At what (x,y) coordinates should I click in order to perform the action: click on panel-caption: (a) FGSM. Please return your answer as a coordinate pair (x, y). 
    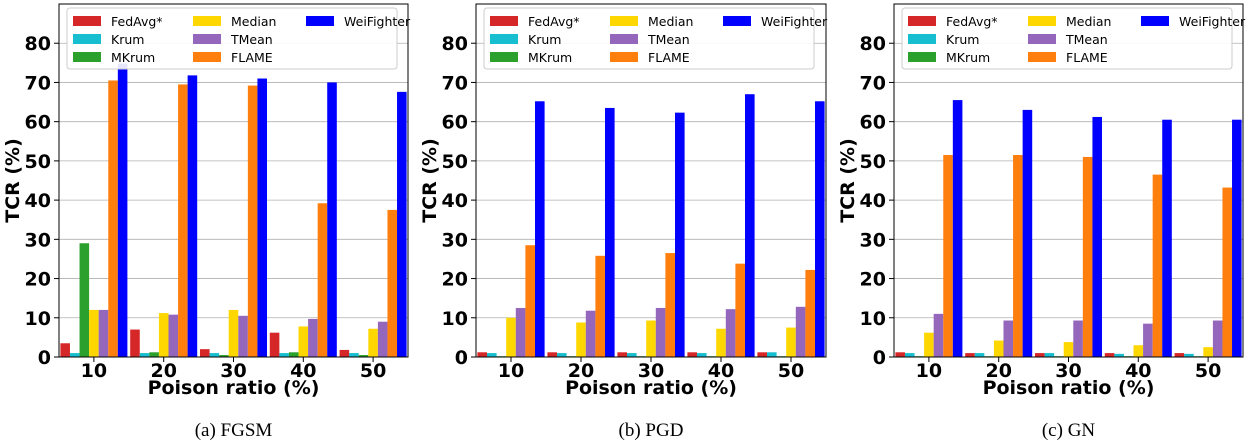
    Looking at the image, I should click on (234, 430).